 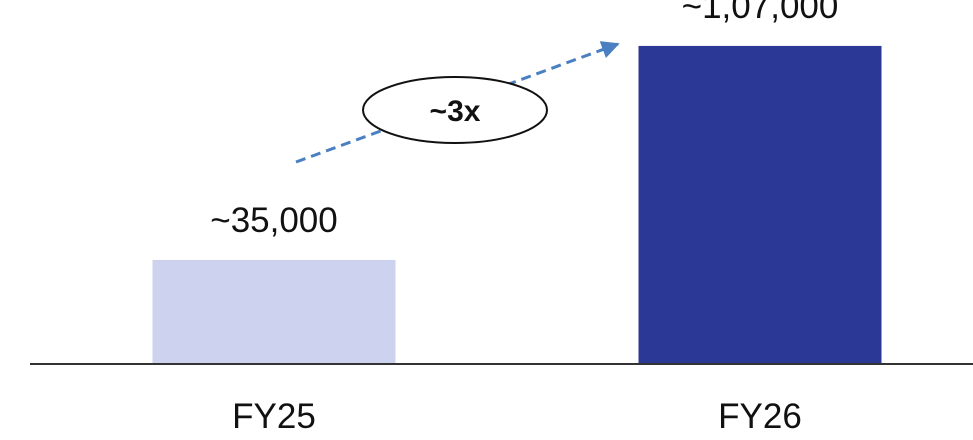 What do you see at coordinates (274, 220) in the screenshot?
I see `data-label-fy25: ~35,000` at bounding box center [274, 220].